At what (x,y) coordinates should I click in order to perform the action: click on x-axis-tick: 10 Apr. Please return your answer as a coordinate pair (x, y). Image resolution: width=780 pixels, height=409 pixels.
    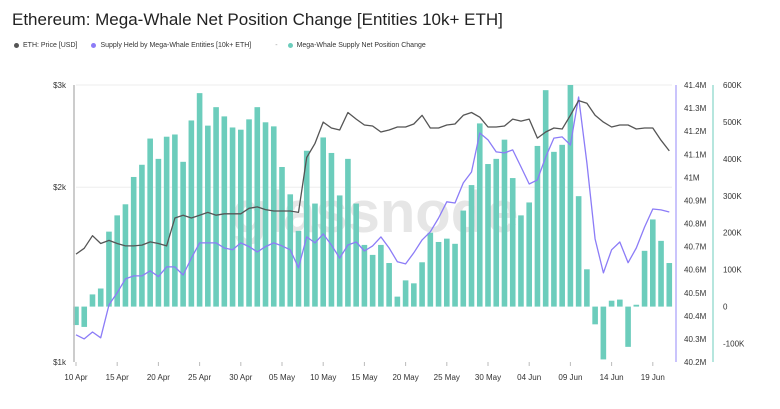
    Looking at the image, I should click on (75, 377).